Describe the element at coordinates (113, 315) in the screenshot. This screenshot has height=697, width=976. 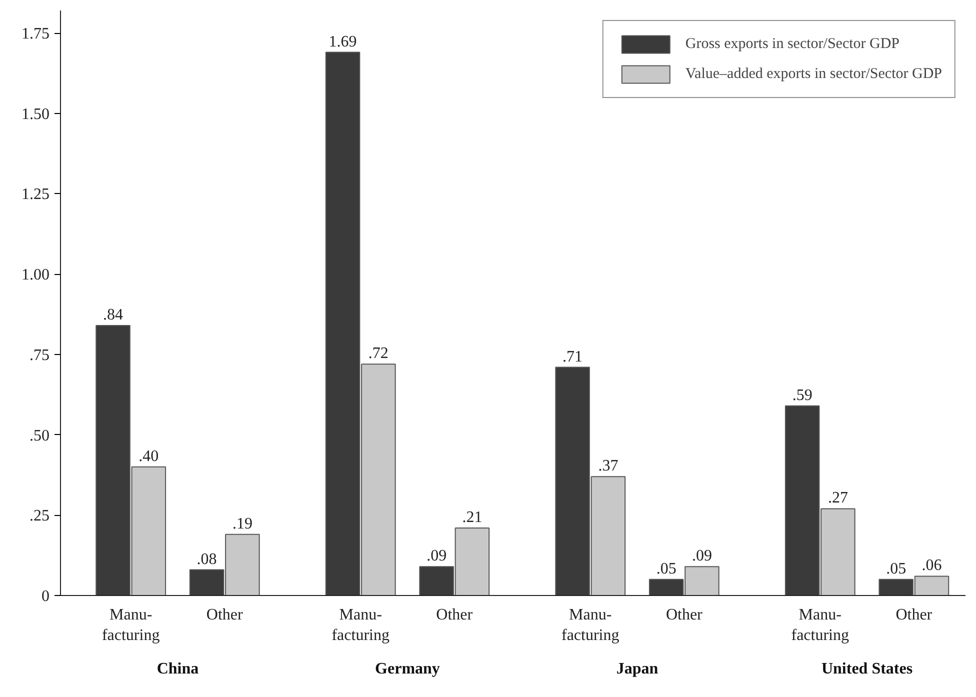
I see `data-label: .84` at that location.